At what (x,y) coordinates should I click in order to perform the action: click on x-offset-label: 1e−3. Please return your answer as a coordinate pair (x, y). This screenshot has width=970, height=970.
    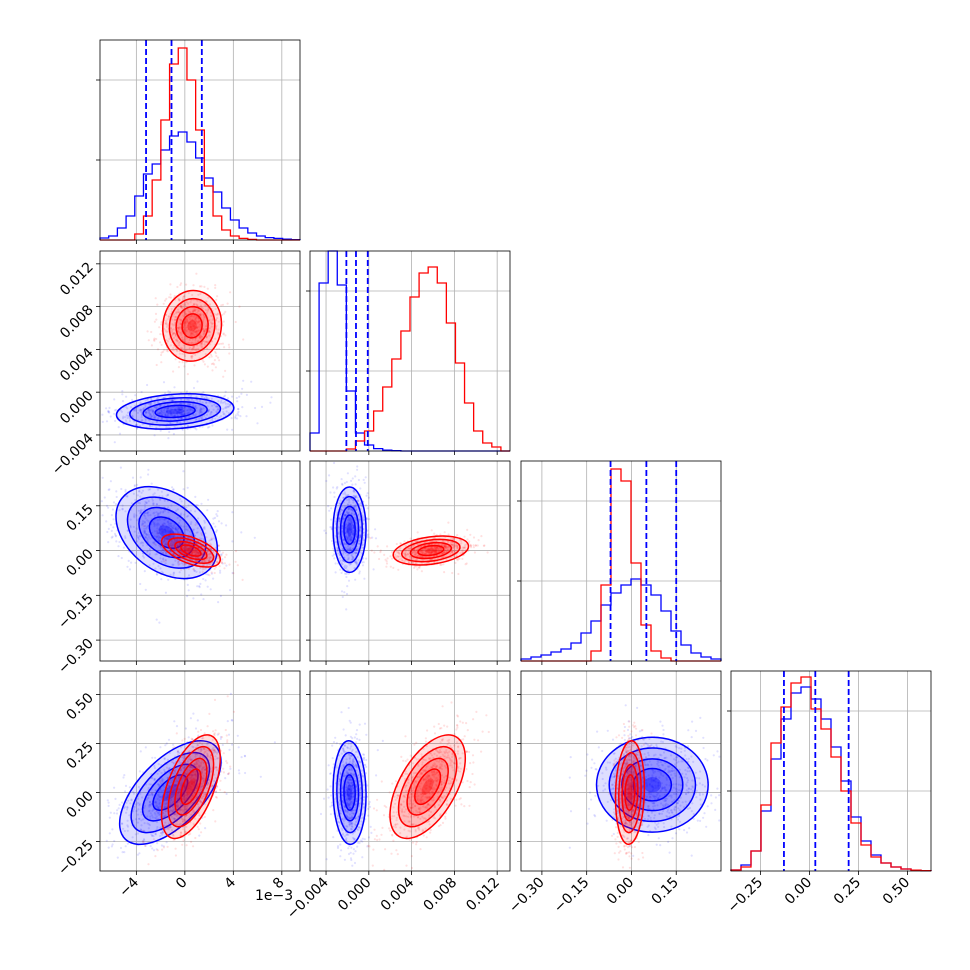
    Looking at the image, I should click on (274, 896).